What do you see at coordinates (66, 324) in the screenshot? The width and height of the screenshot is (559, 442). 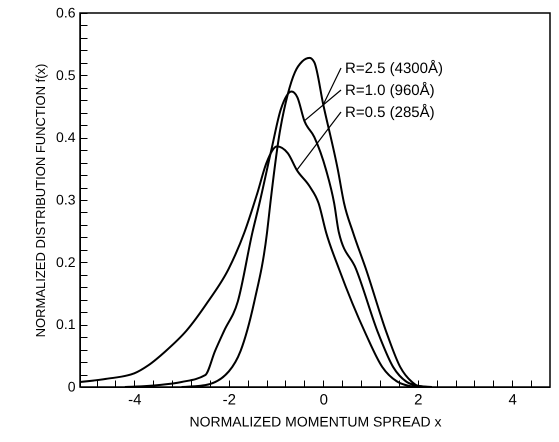 I see `y-tick-label: 0.1` at bounding box center [66, 324].